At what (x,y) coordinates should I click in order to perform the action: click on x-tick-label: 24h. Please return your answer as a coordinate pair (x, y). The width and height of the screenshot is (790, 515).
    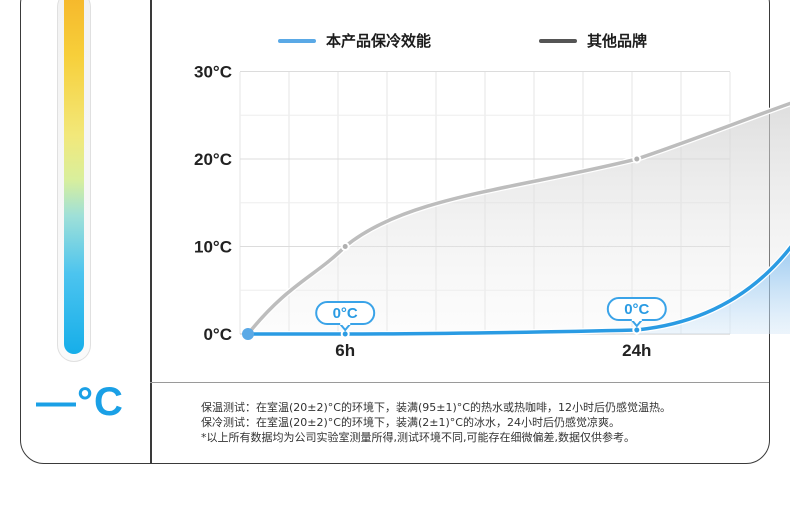
    Looking at the image, I should click on (636, 350).